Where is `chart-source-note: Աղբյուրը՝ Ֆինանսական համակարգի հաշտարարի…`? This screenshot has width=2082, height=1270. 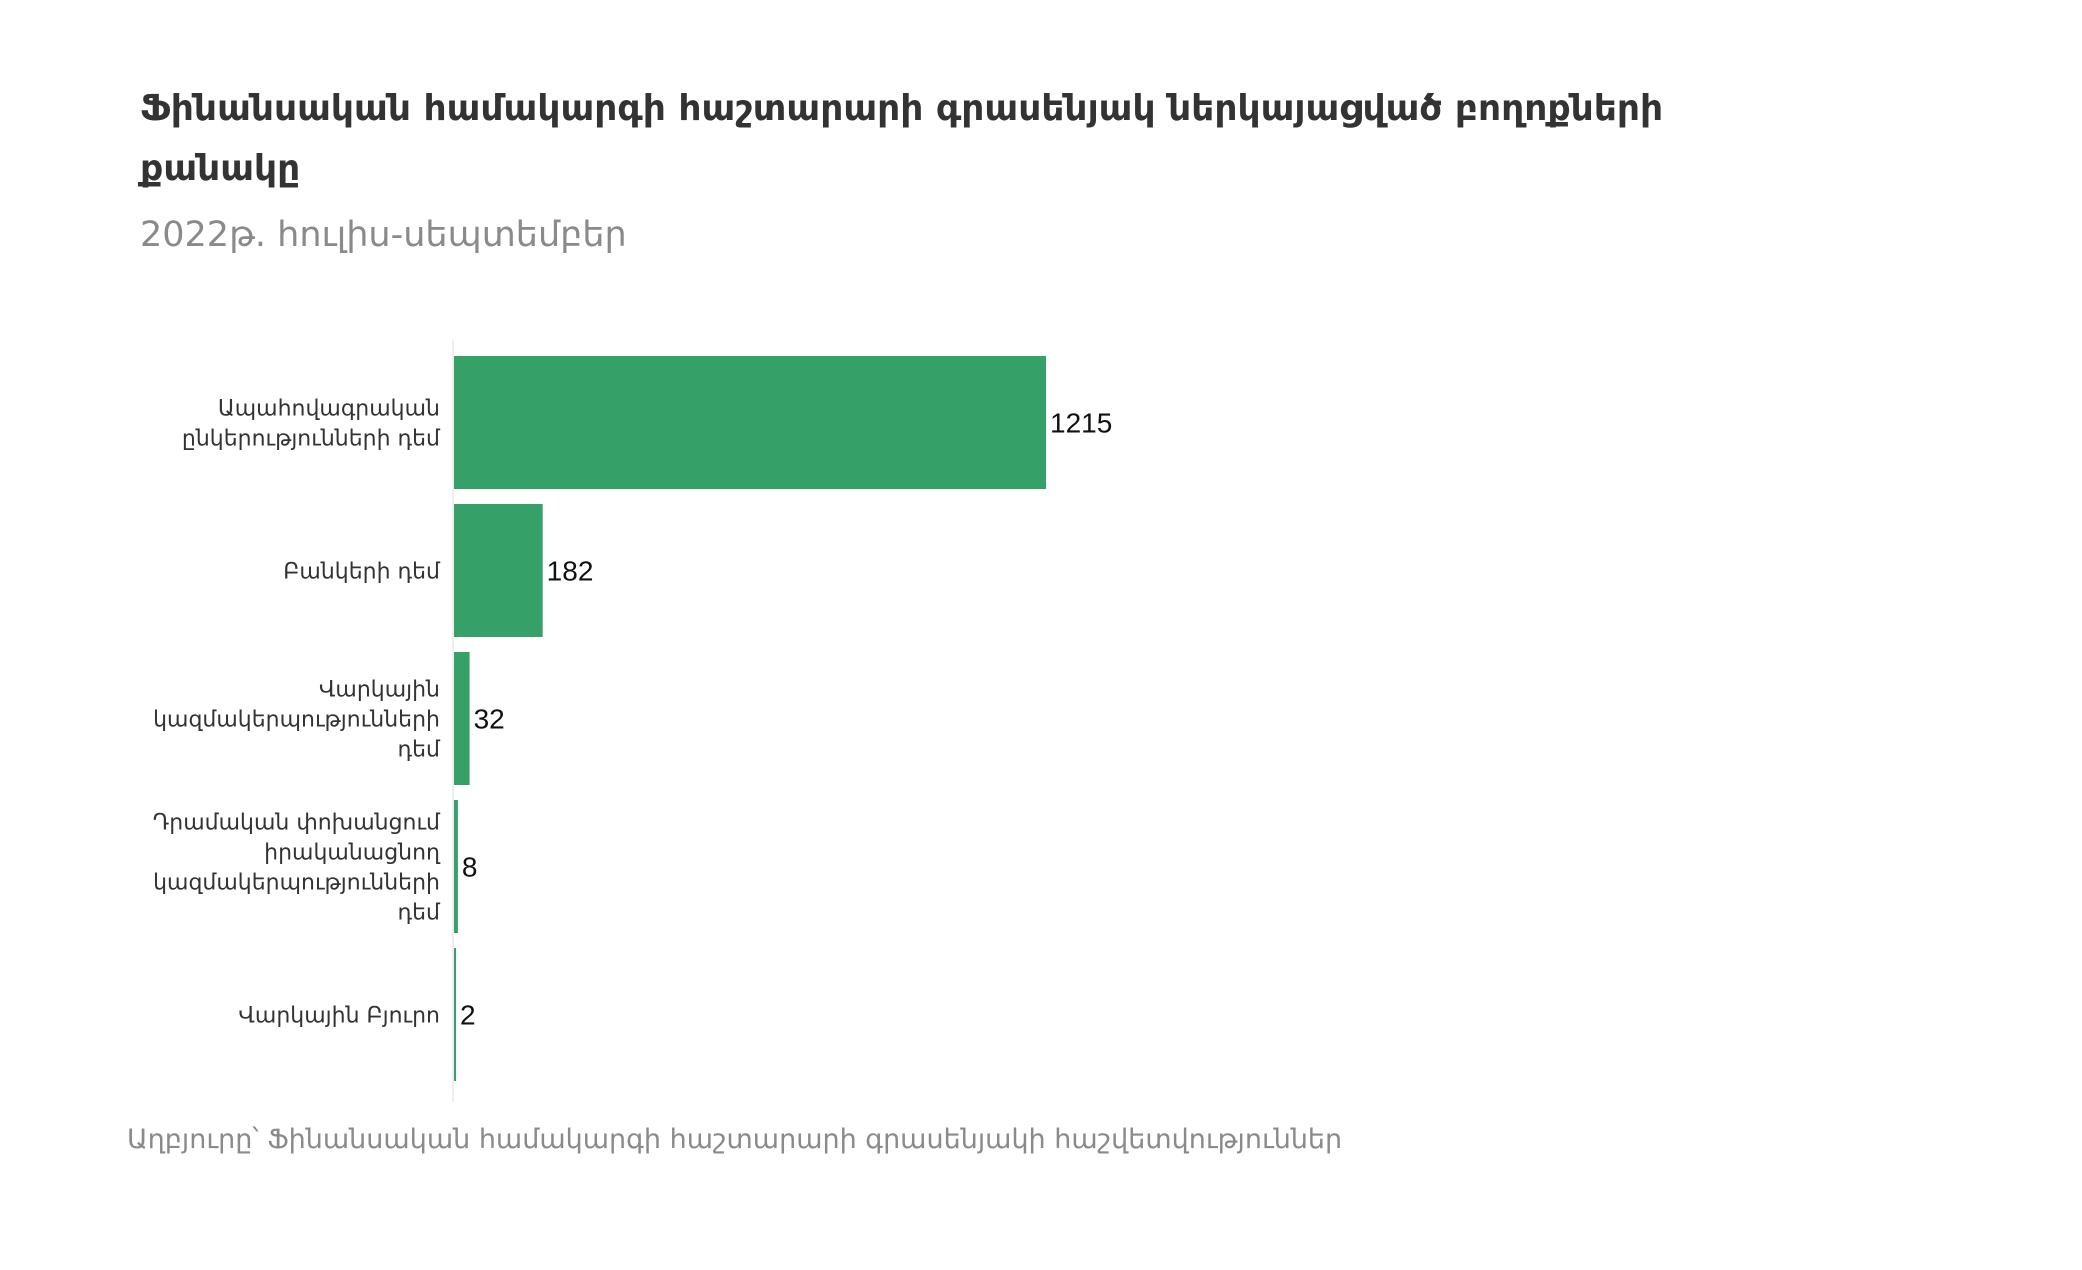
chart-source-note: Աղբյուրը՝ Ֆինանսական համակարգի հաշտարարի… is located at coordinates (734, 1139).